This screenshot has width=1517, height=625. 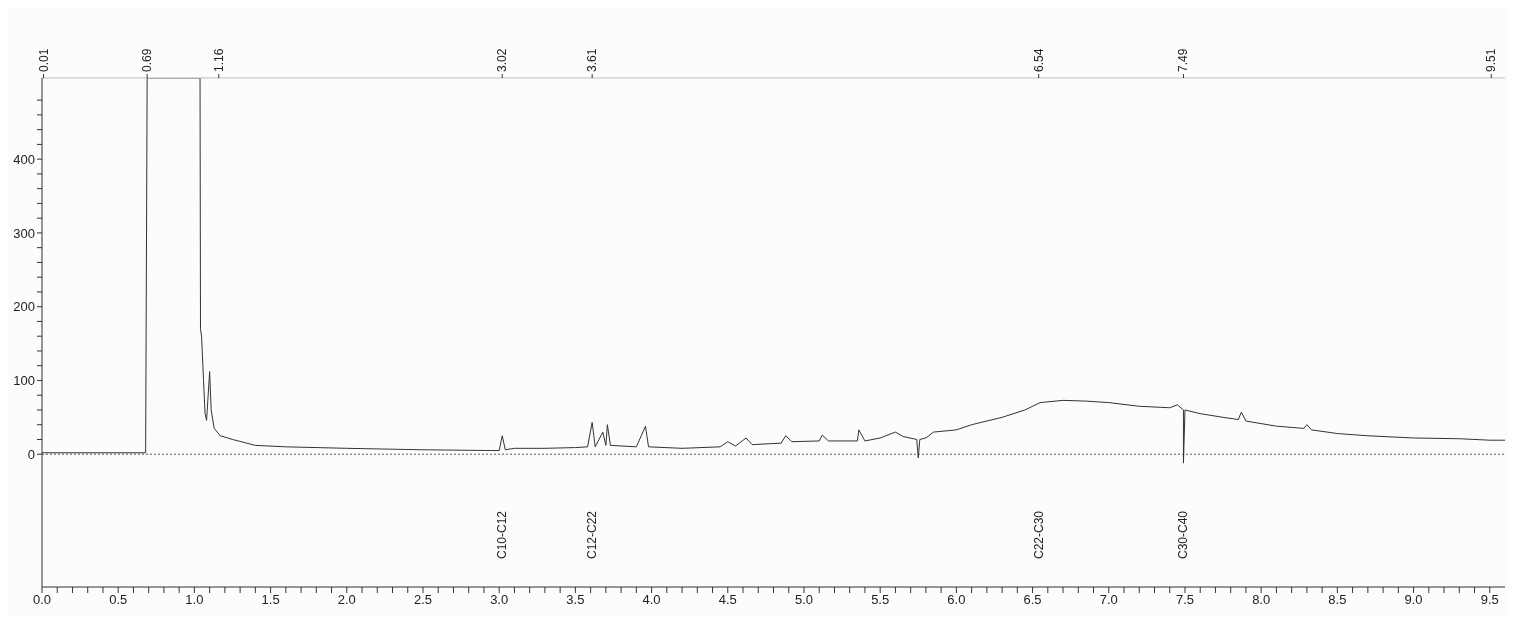 What do you see at coordinates (592, 534) in the screenshot?
I see `annotation: C12-C22` at bounding box center [592, 534].